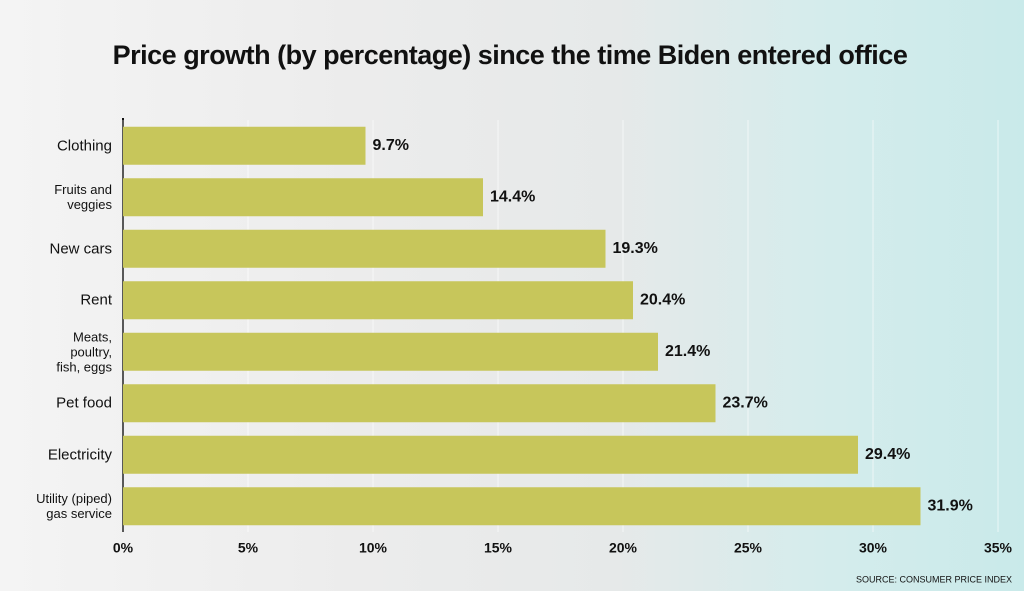 The image size is (1024, 591). Describe the element at coordinates (391, 145) in the screenshot. I see `value-label: 9.7%` at that location.